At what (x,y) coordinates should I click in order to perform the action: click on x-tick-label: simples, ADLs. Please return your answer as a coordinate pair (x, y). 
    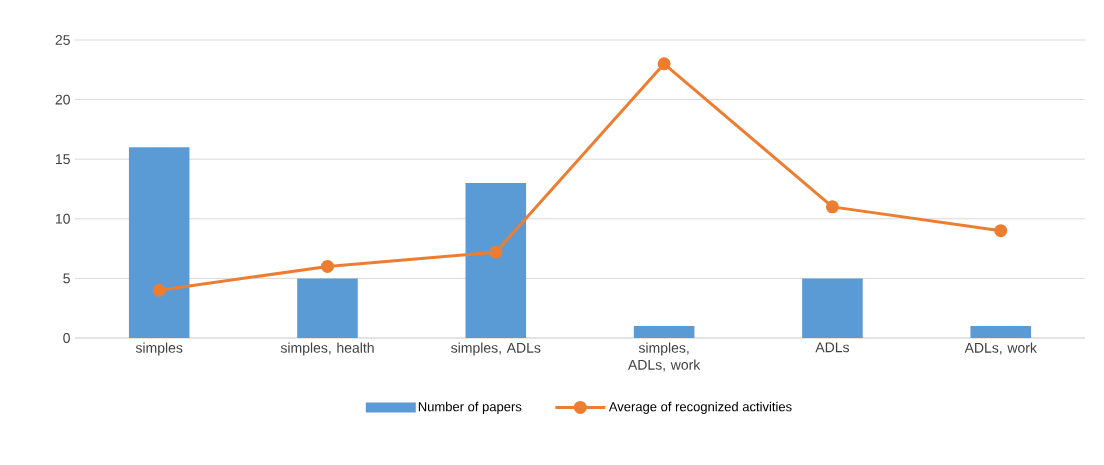
    Looking at the image, I should click on (496, 349).